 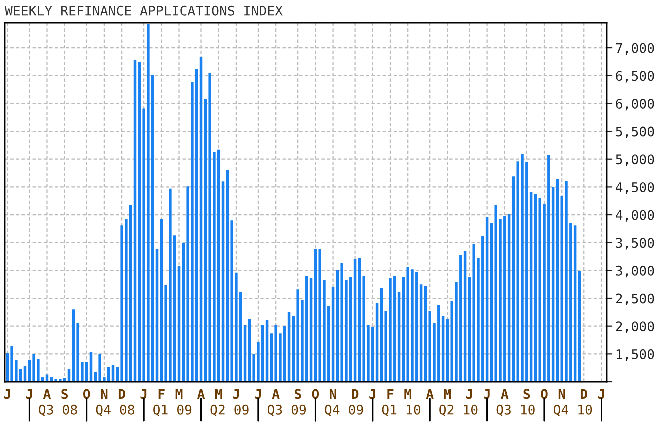 What do you see at coordinates (115, 410) in the screenshot?
I see `text: Q4 08` at bounding box center [115, 410].